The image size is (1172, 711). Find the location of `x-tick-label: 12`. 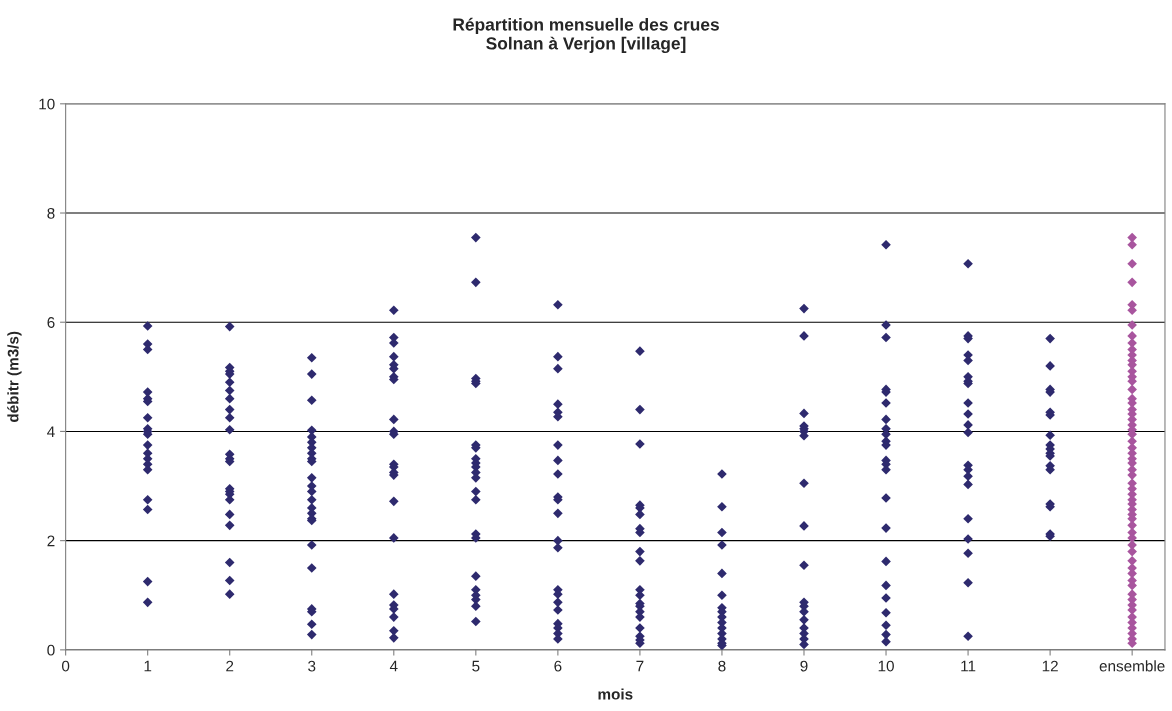

x-tick-label: 12 is located at coordinates (1050, 666).